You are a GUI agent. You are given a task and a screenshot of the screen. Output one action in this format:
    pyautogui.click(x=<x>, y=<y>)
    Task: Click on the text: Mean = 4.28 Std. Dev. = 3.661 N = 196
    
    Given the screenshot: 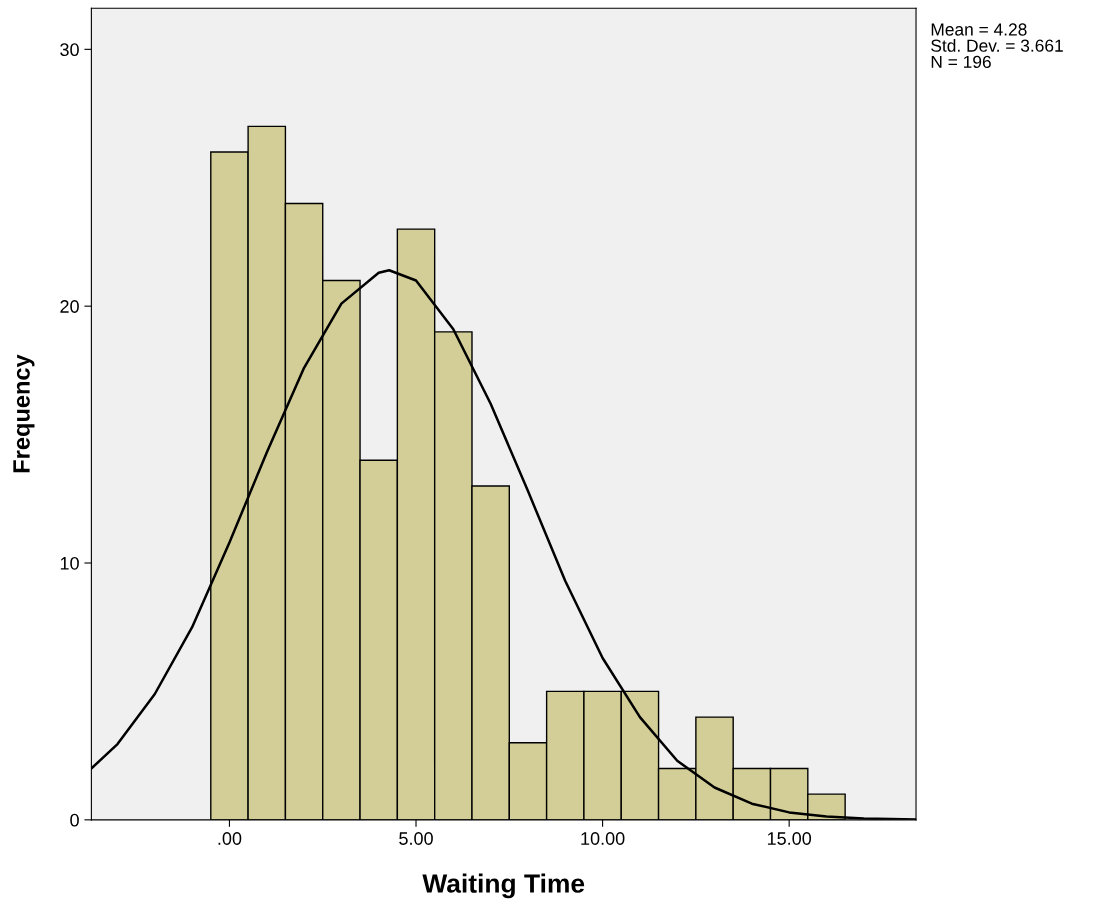 What is the action you would take?
    pyautogui.click(x=997, y=45)
    